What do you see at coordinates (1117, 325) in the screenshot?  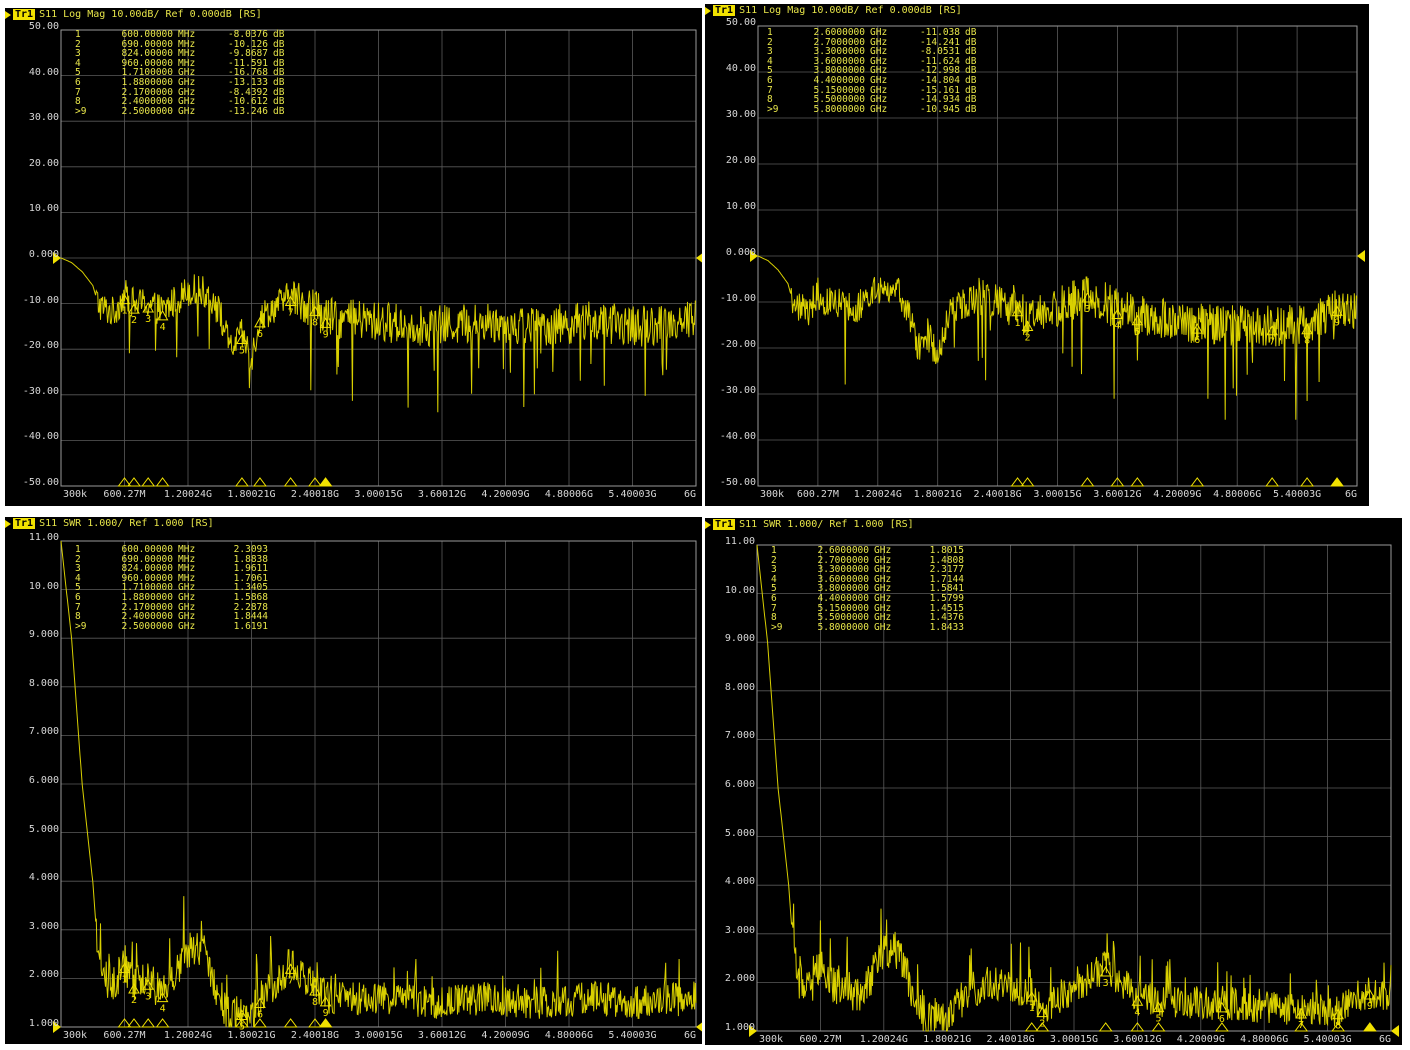 I see `marker-label: 4` at bounding box center [1117, 325].